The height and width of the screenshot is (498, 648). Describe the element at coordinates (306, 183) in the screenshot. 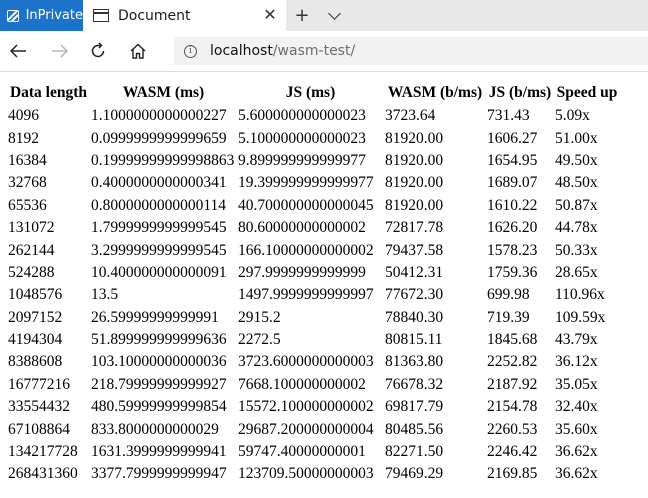

I see `js-ms-cell: 19.399999999999977` at that location.